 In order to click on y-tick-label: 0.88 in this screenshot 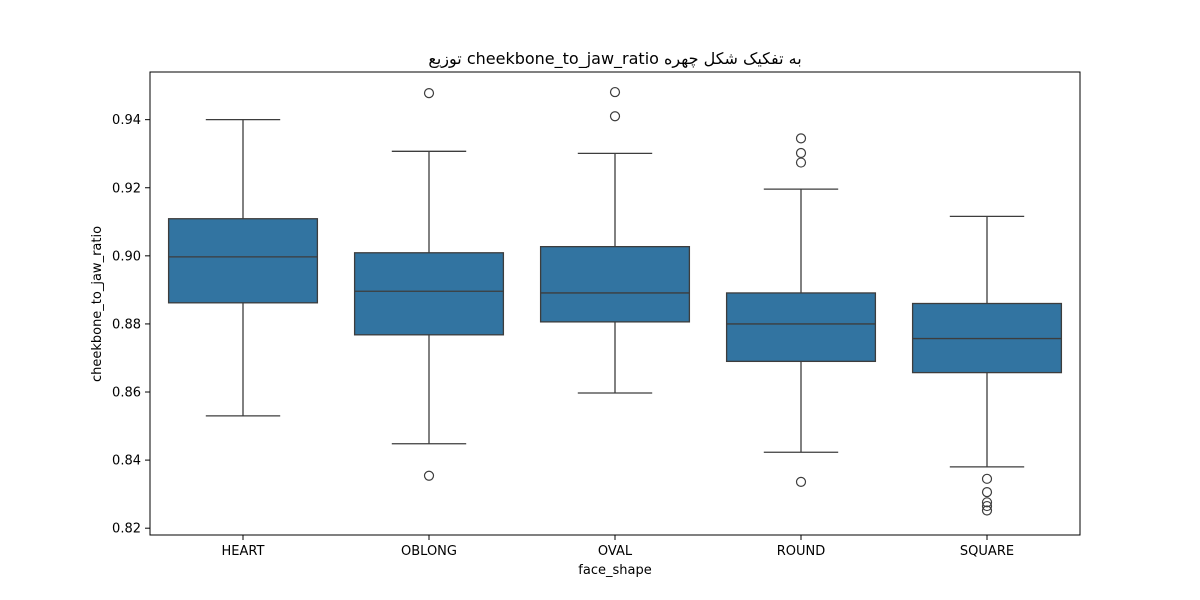, I will do `click(126, 324)`.